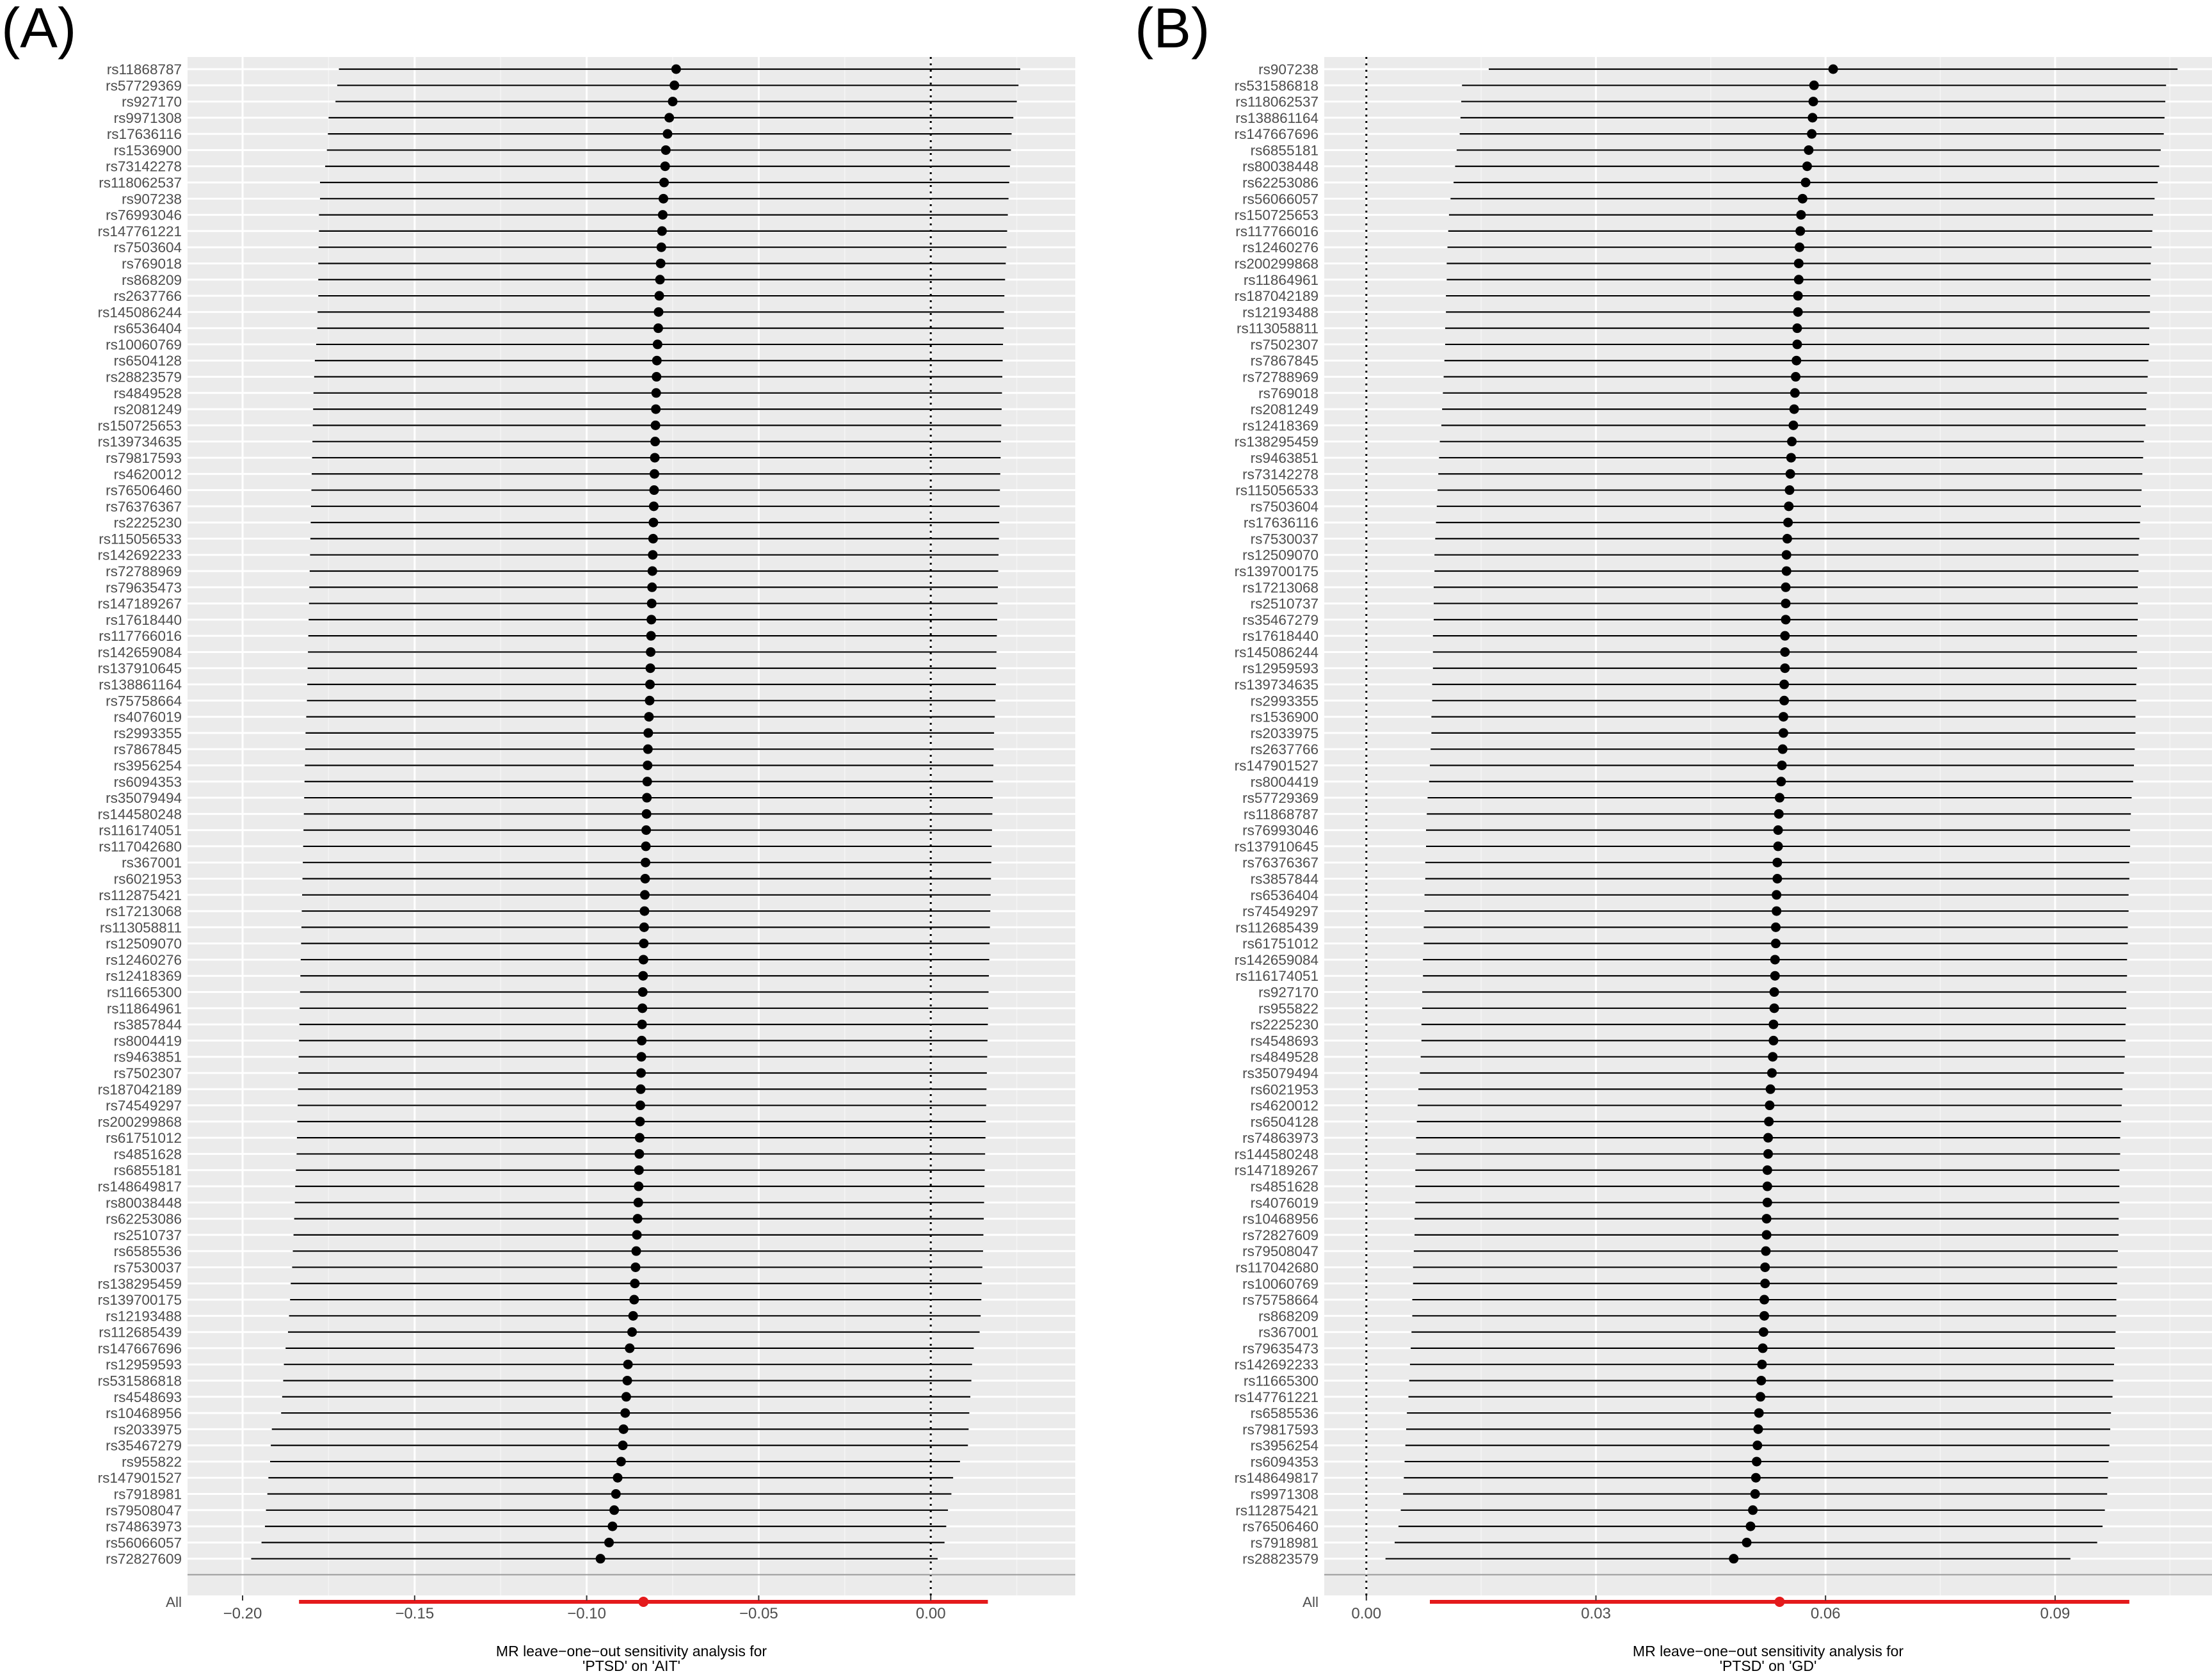  I want to click on snp-label: rs7503604, so click(1284, 507).